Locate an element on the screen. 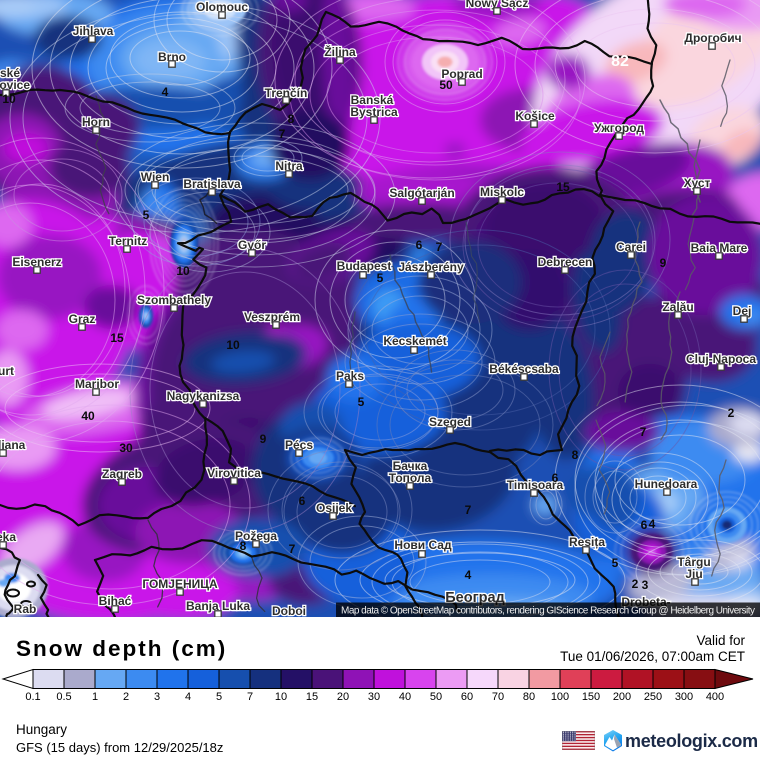 This screenshot has height=760, width=760. svg-text: Trenčín is located at coordinates (286, 93).